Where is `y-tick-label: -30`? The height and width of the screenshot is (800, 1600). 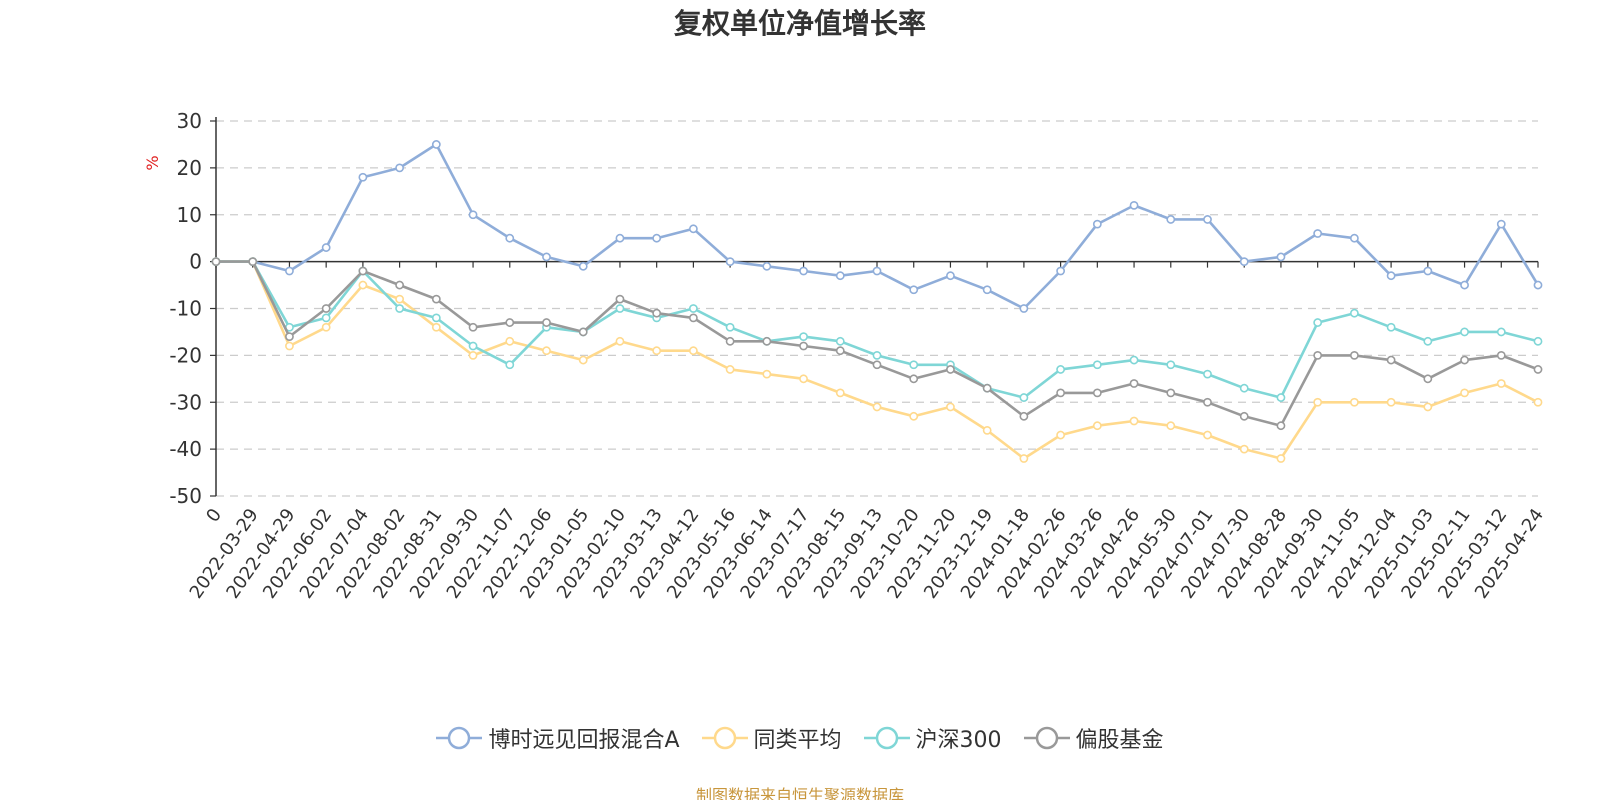 y-tick-label: -30 is located at coordinates (185, 402).